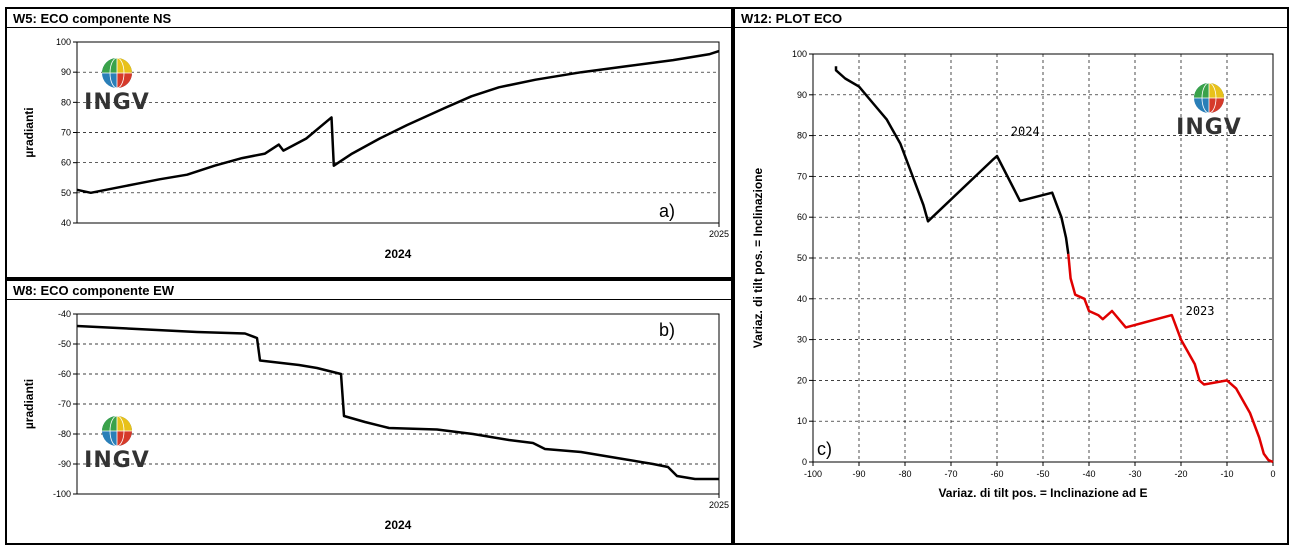 The height and width of the screenshot is (547, 1290). I want to click on panel-title-ns: W5: ECO componente NS, so click(92, 18).